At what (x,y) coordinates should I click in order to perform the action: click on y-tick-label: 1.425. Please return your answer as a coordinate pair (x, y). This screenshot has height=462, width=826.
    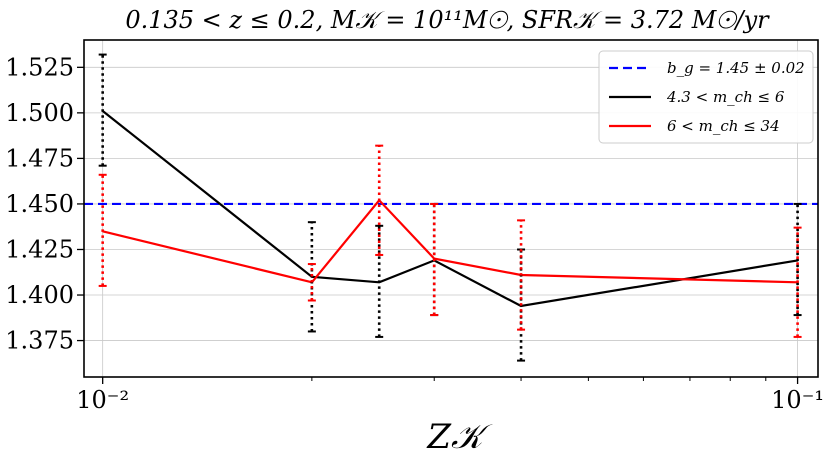
    Looking at the image, I should click on (39, 249).